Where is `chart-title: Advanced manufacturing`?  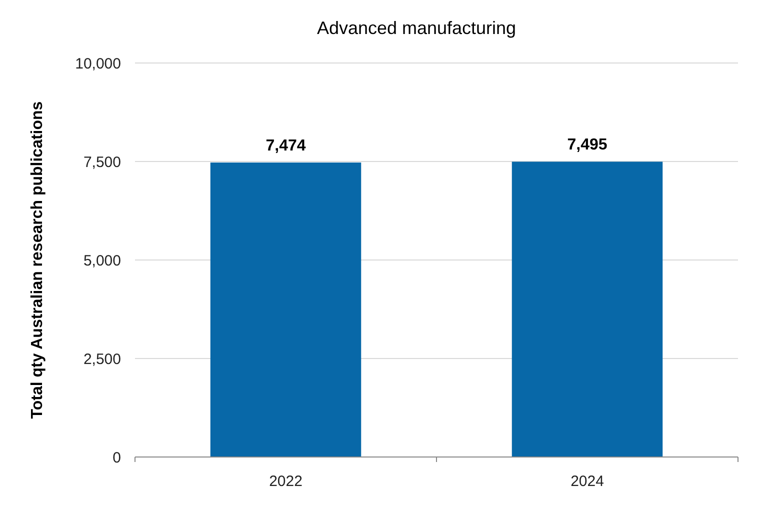
chart-title: Advanced manufacturing is located at coordinates (416, 28).